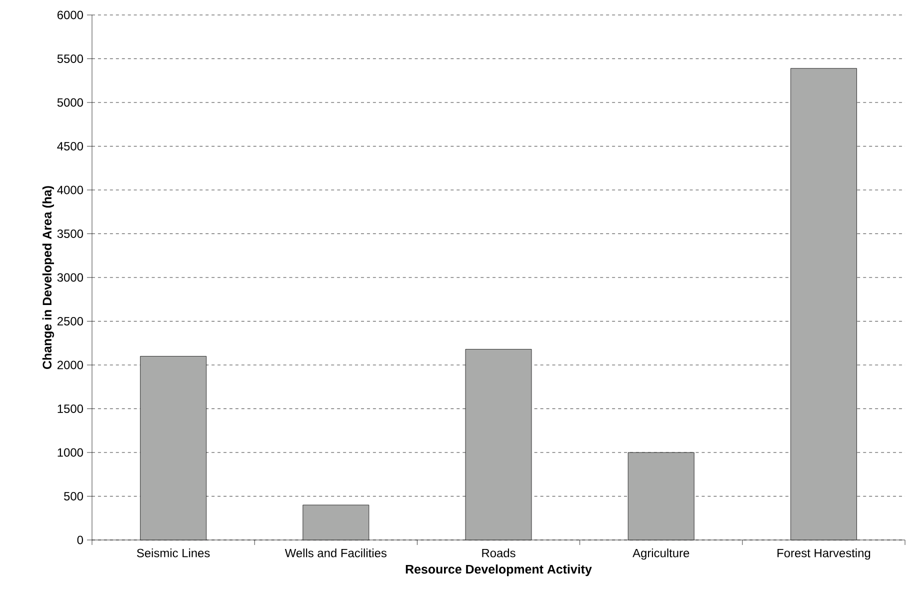  What do you see at coordinates (48, 278) in the screenshot?
I see `y-axis-title: Change in Developed Area (ha)` at bounding box center [48, 278].